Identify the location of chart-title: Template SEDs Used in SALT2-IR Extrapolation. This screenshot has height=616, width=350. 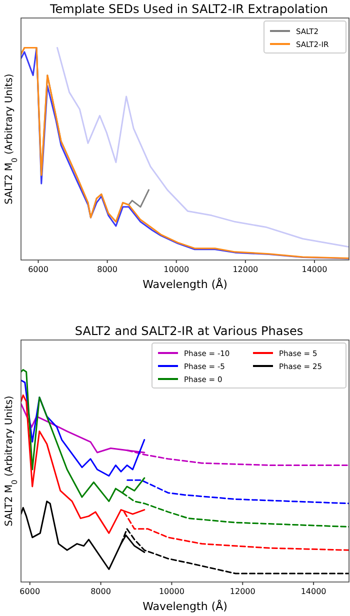
(188, 9).